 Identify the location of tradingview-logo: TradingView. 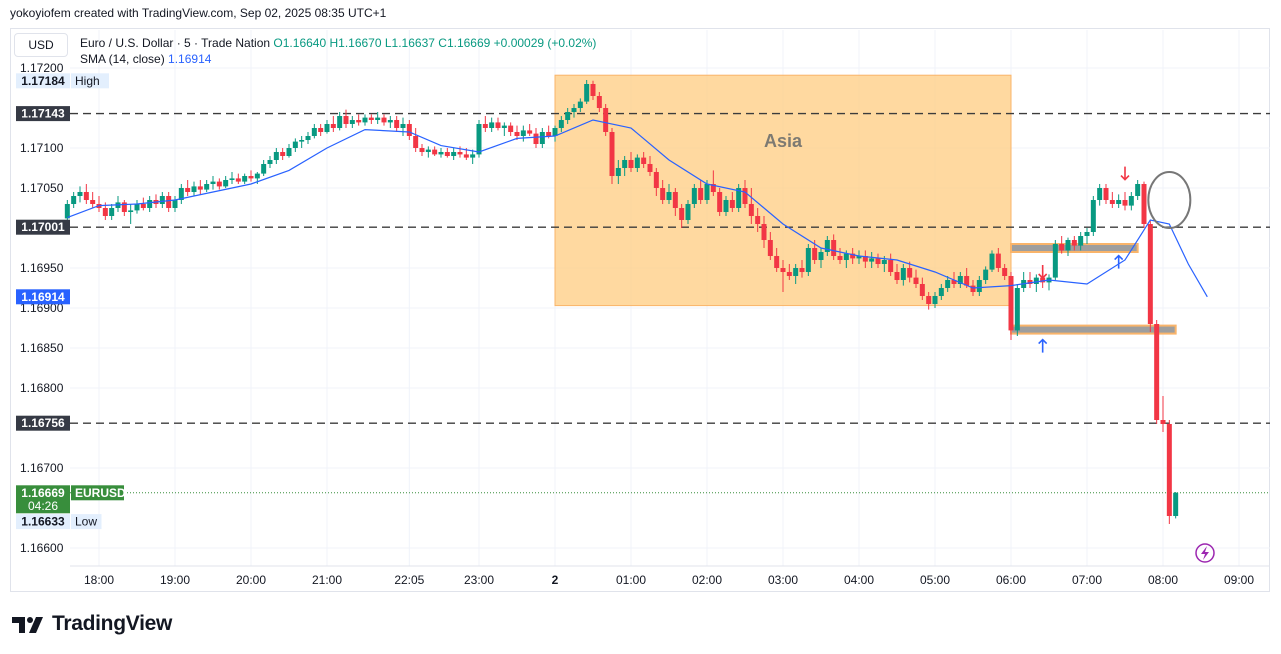
(92, 624).